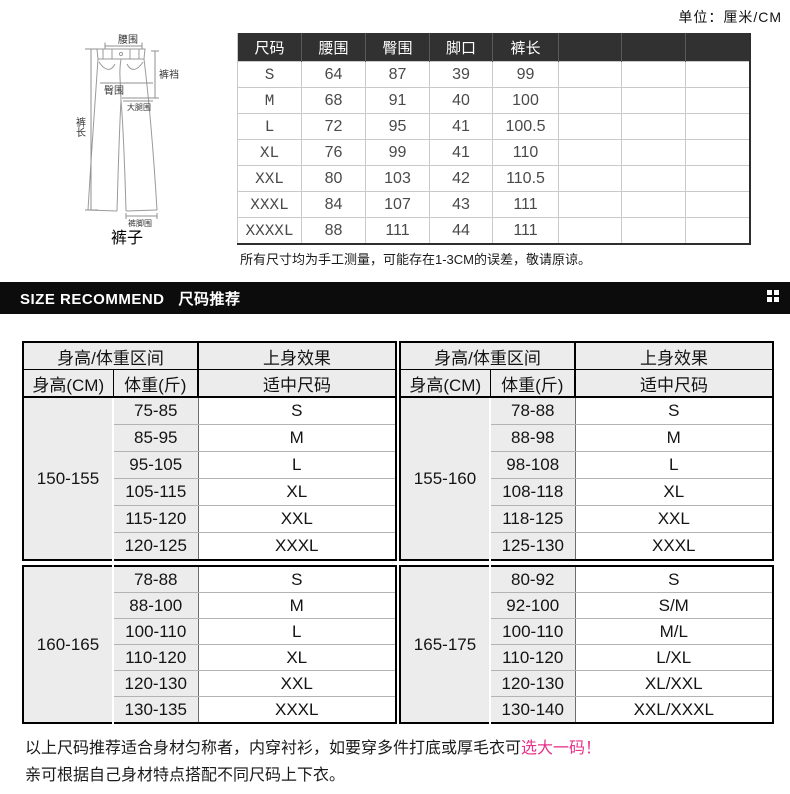  I want to click on crotch-label: 裤裆, so click(169, 74).